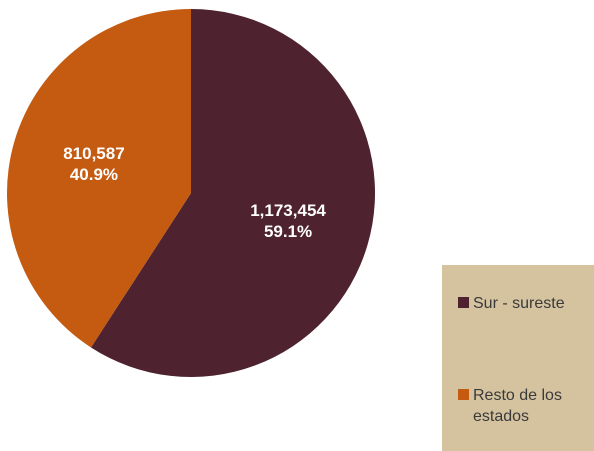  What do you see at coordinates (518, 358) in the screenshot?
I see `legend: Sur - sureste Resto de los estados` at bounding box center [518, 358].